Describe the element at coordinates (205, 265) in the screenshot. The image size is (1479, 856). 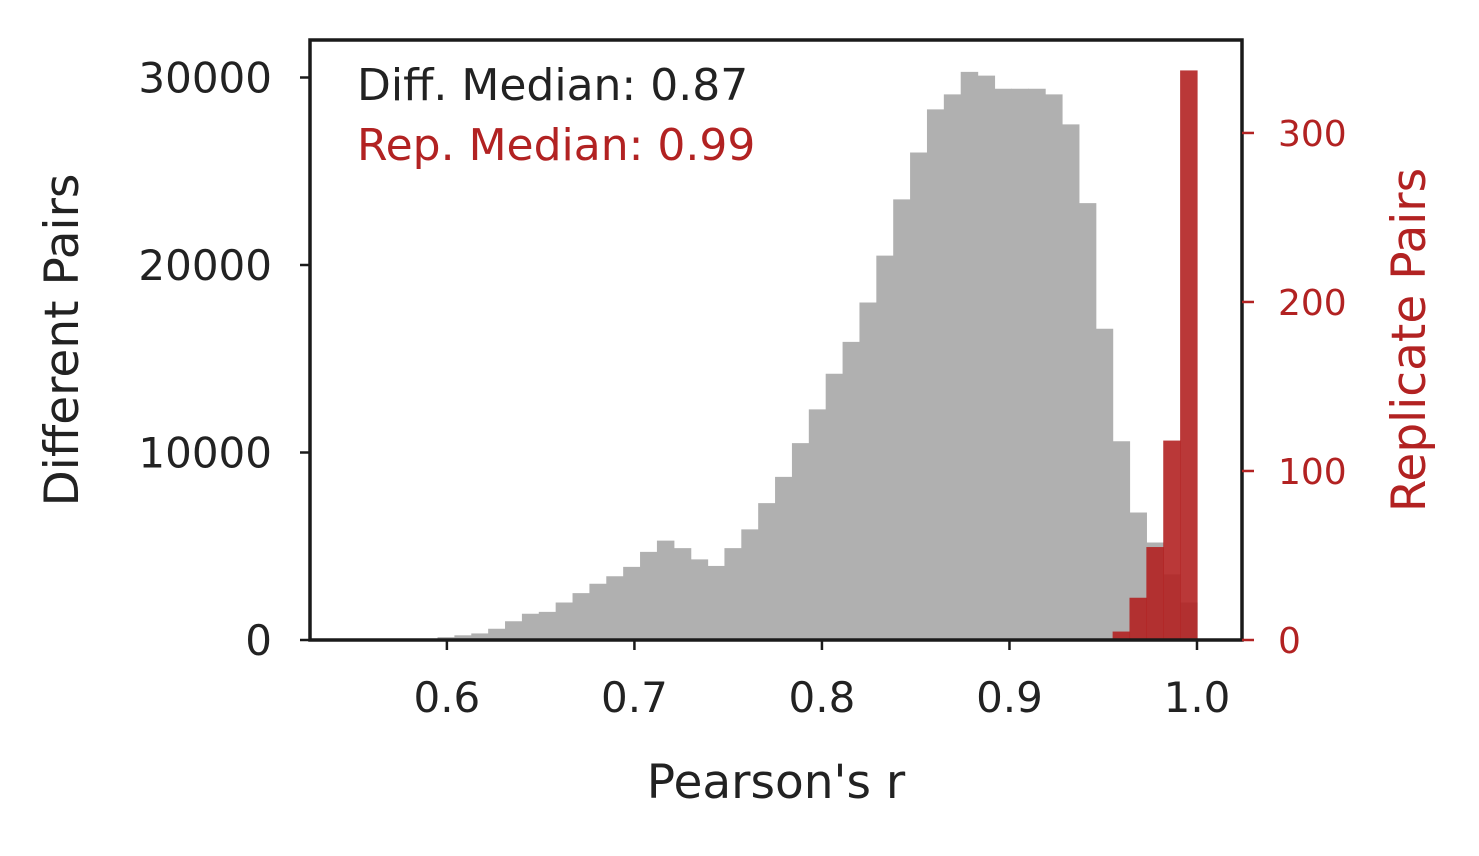
I see `y-left-tick-label-2: 20000` at that location.